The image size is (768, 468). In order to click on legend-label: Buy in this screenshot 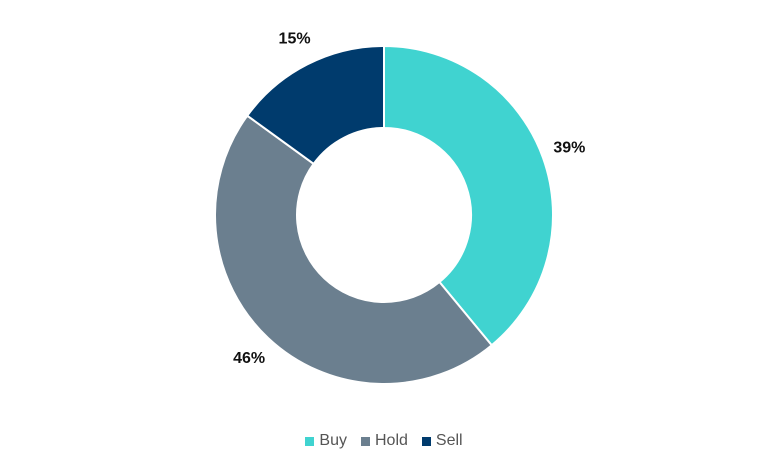, I will do `click(333, 440)`.